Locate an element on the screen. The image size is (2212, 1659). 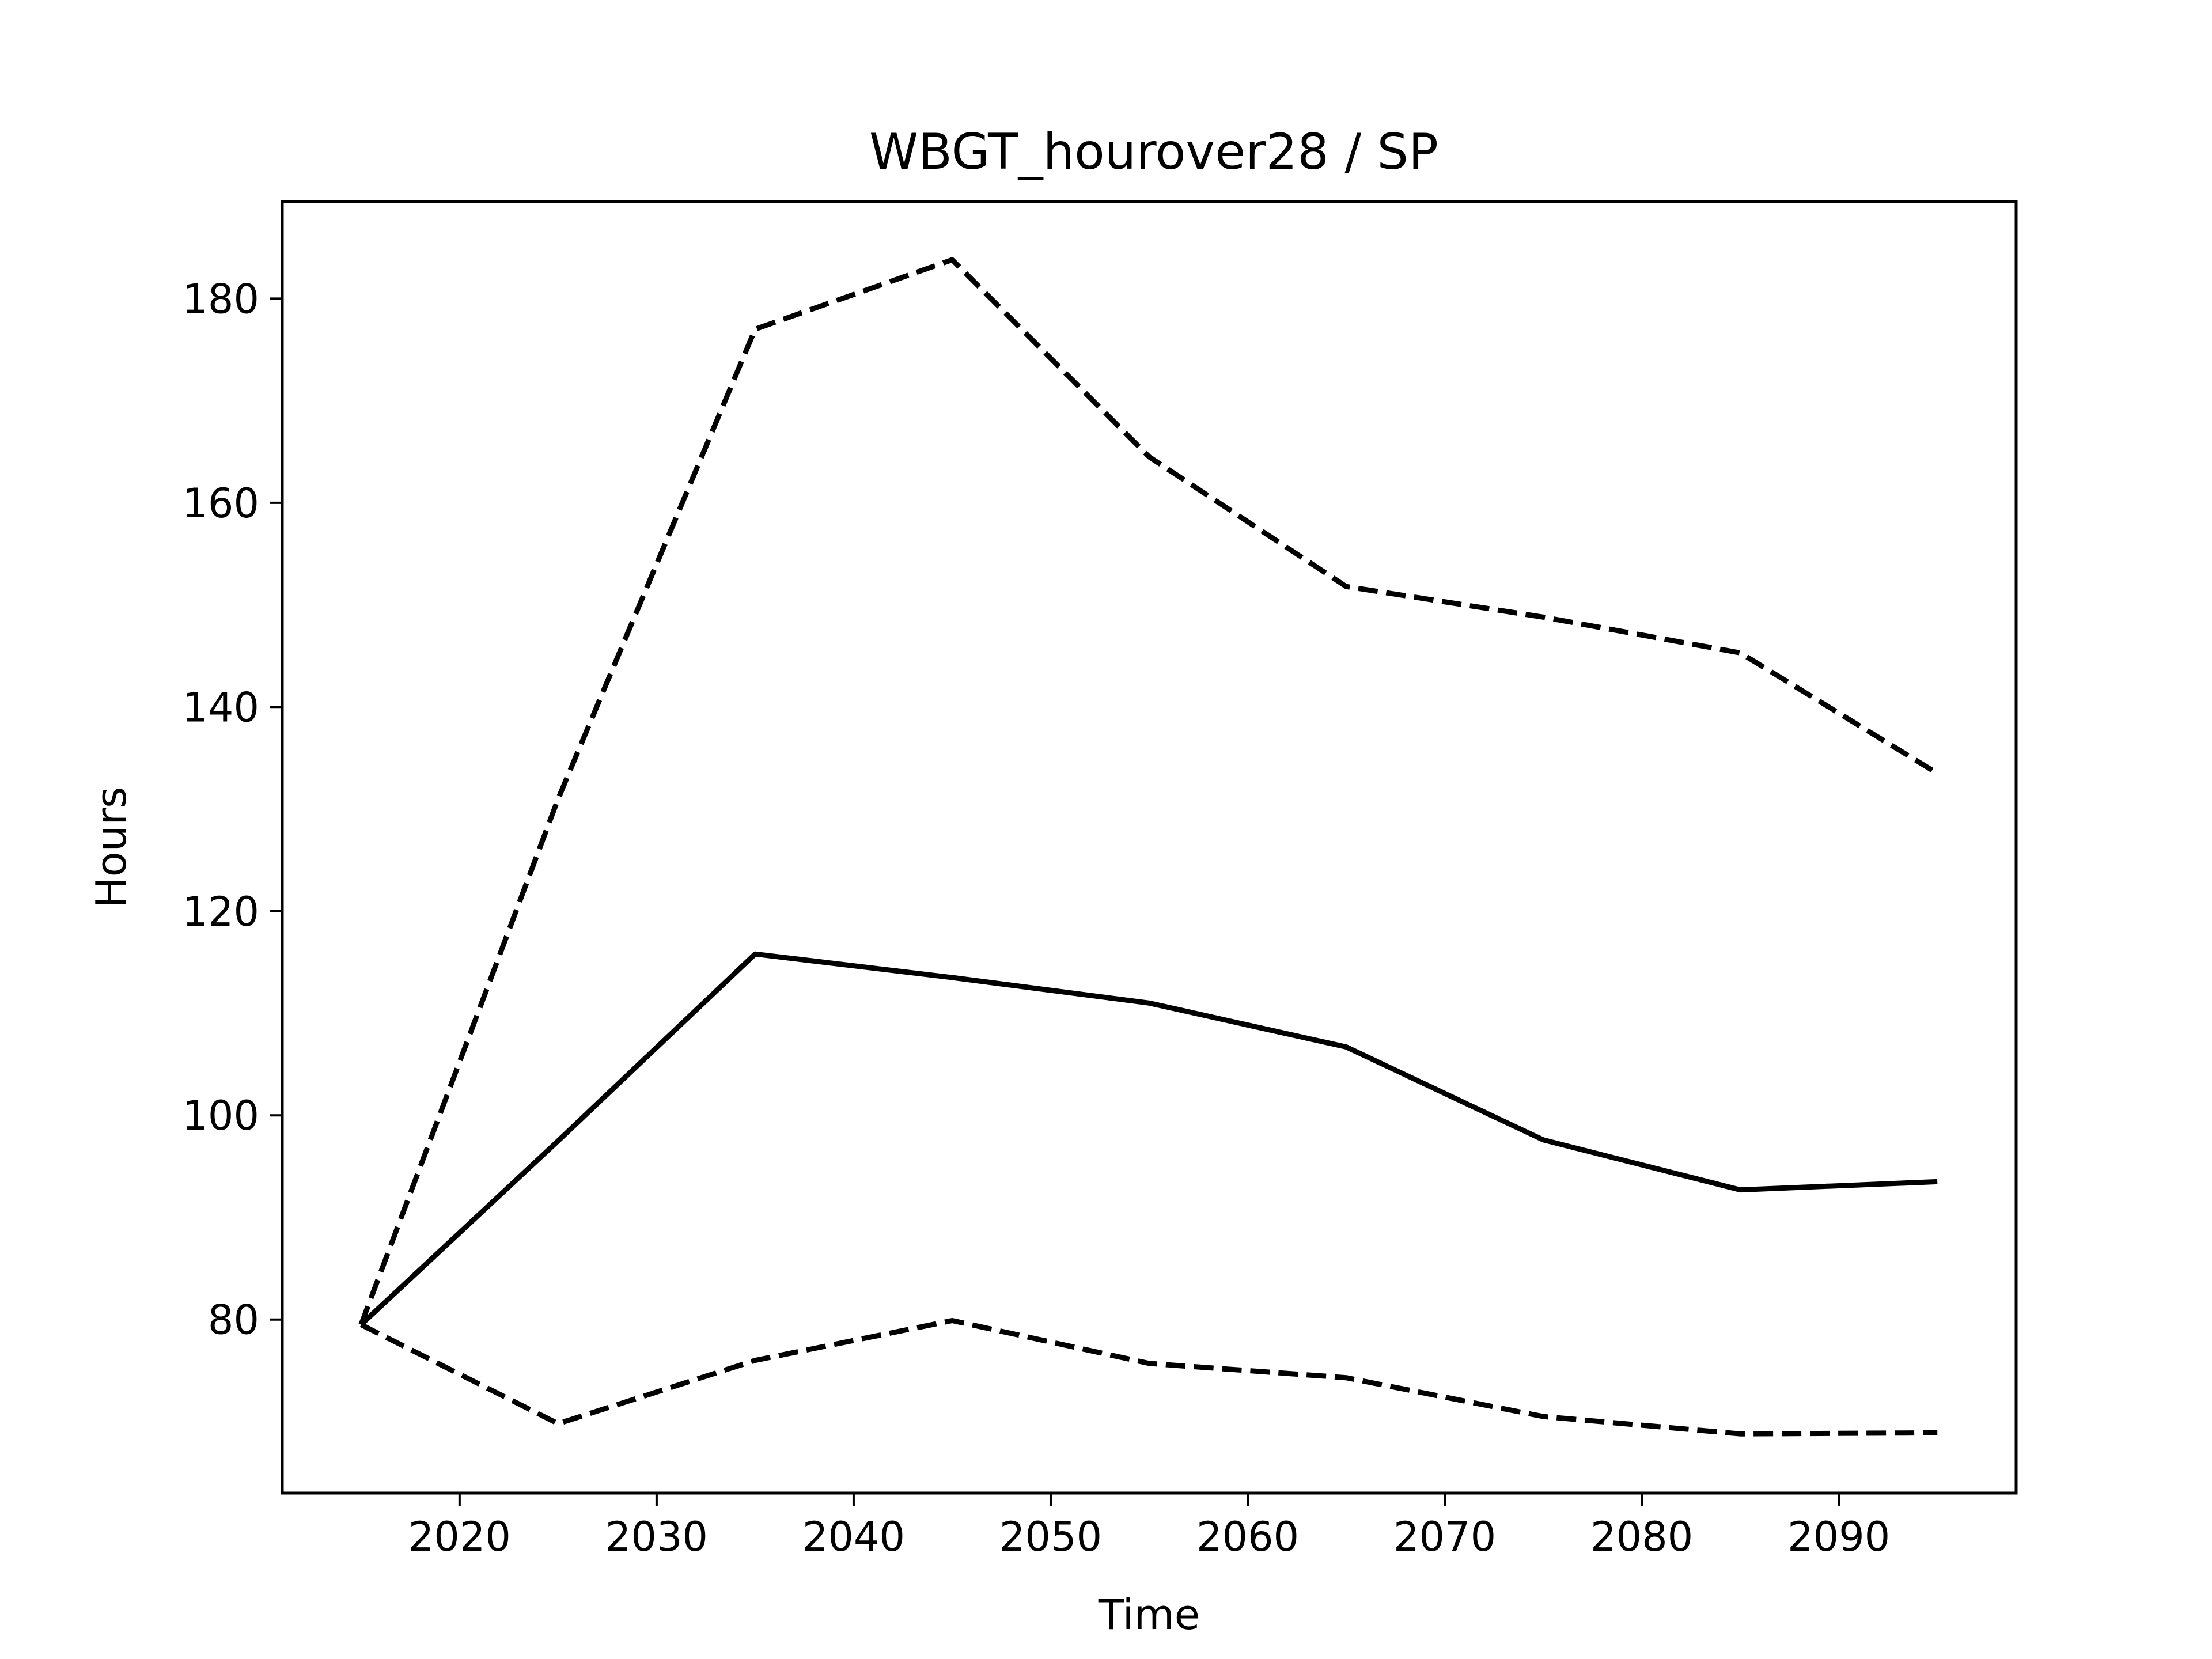
x-tick-label: 2020 is located at coordinates (459, 1536).